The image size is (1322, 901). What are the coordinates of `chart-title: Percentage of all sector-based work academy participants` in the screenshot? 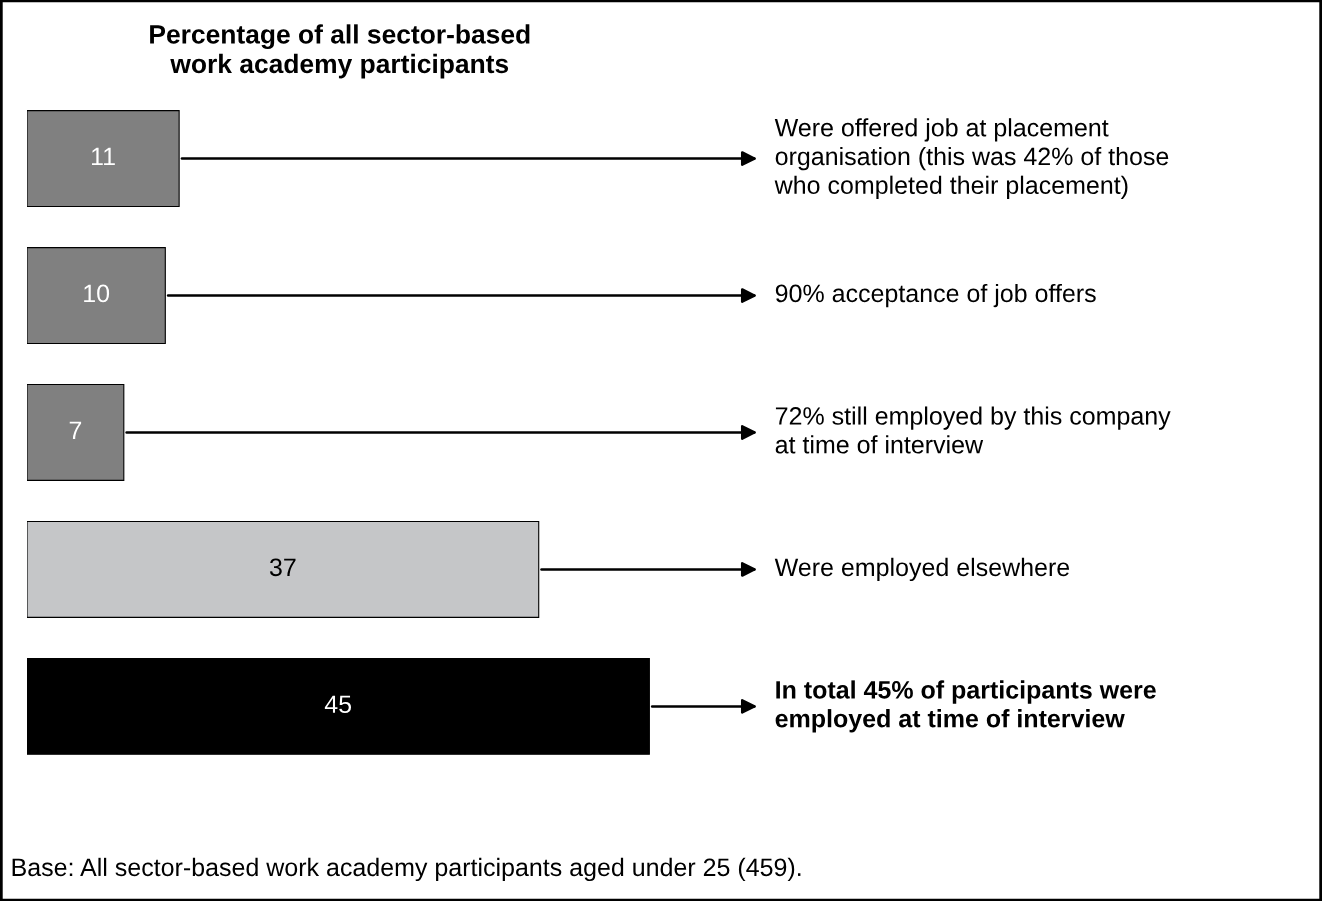 It's located at (340, 51).